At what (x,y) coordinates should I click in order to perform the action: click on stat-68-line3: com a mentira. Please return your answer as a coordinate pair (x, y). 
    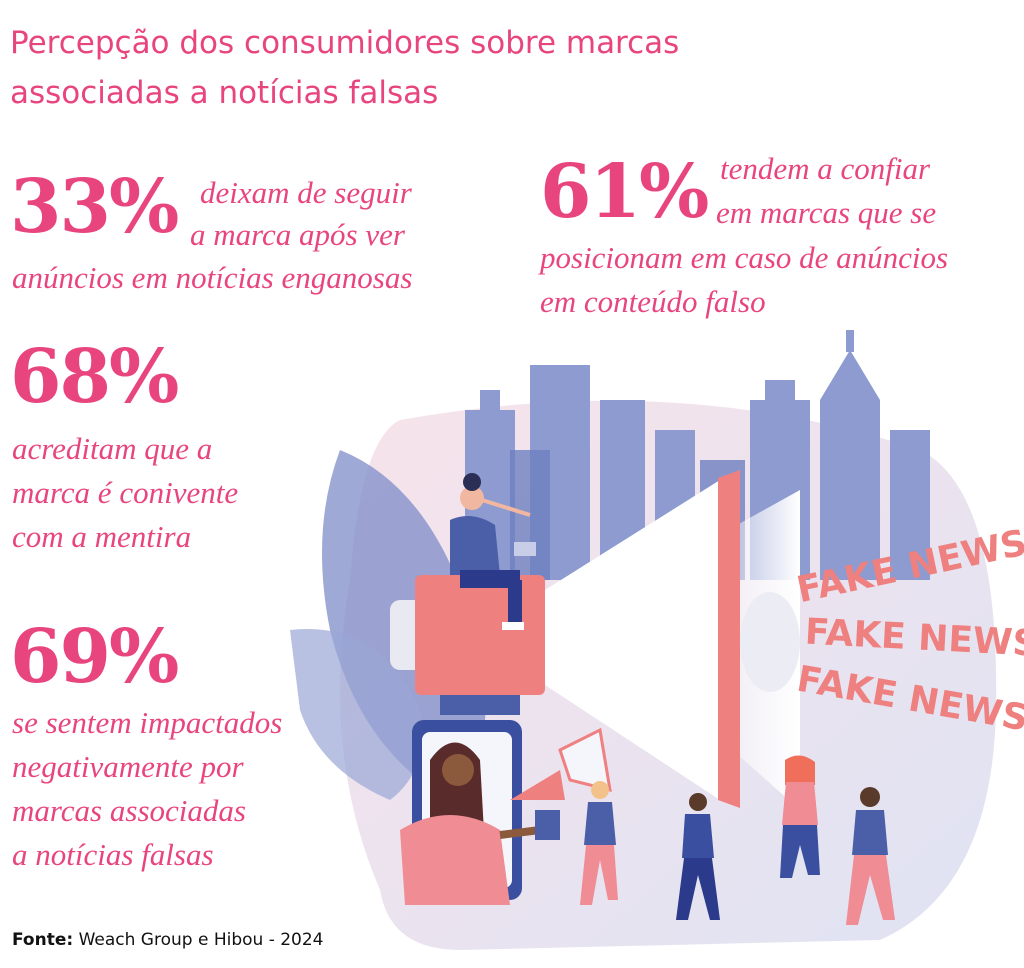
    Looking at the image, I should click on (102, 536).